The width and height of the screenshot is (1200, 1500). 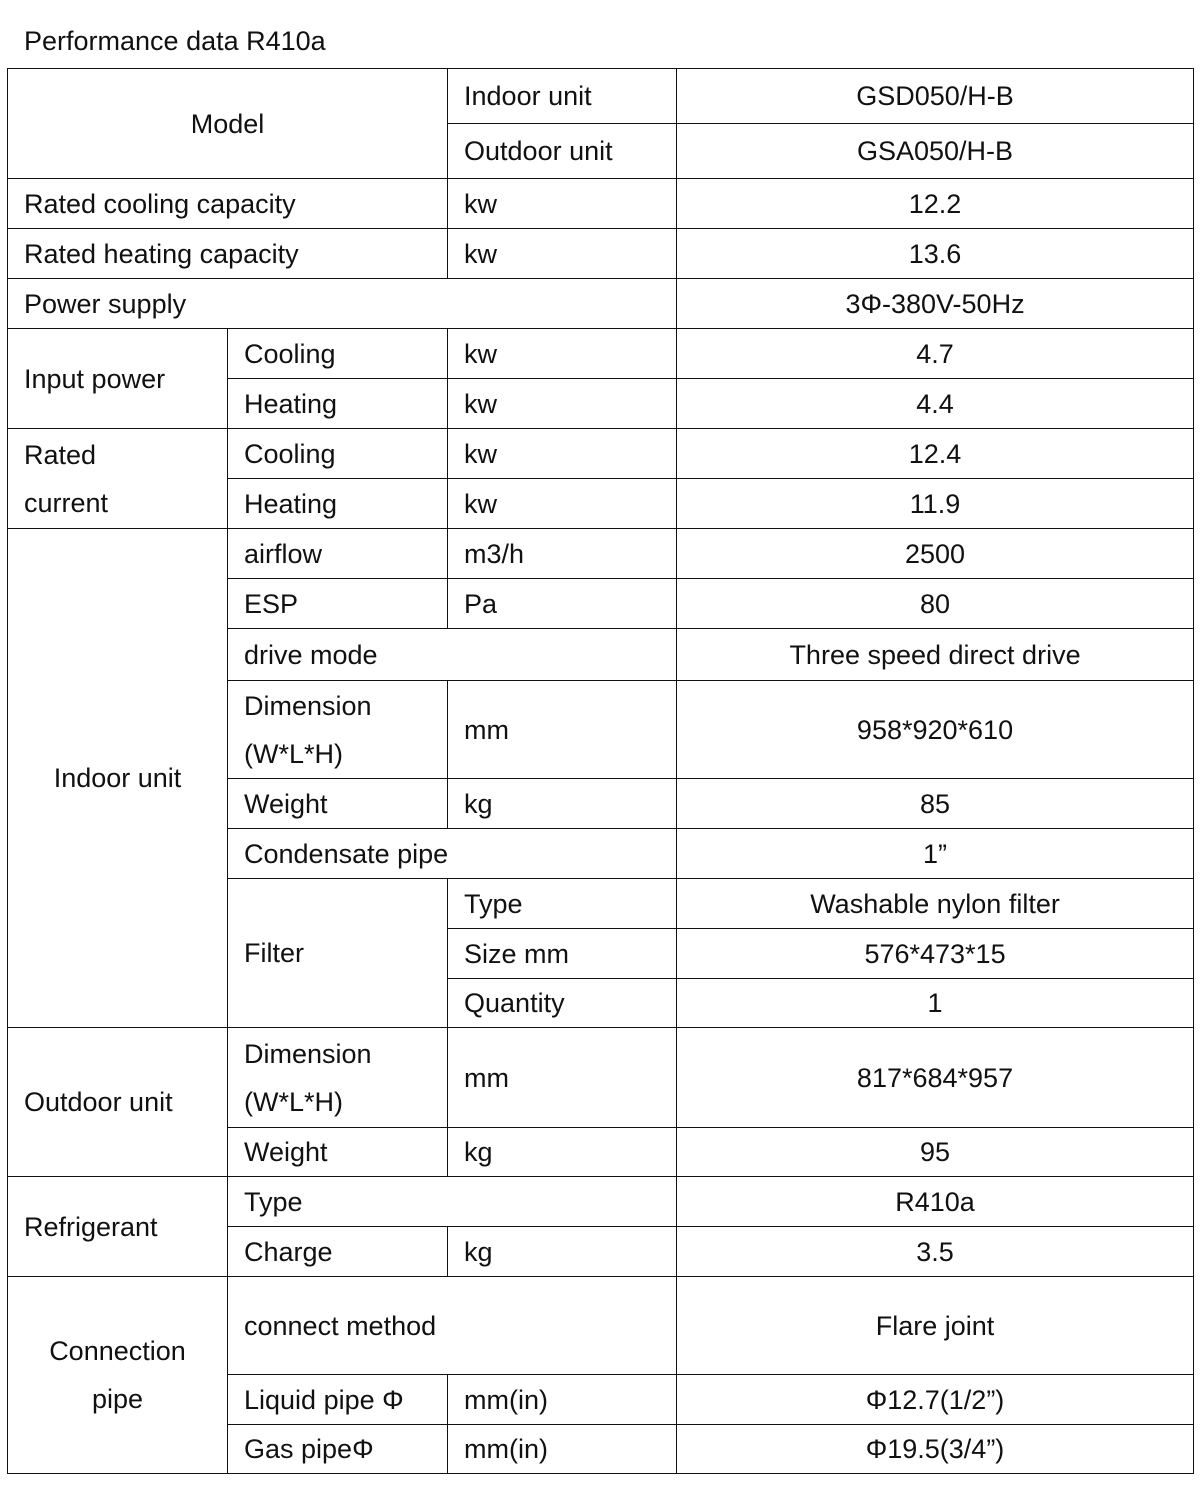 I want to click on group-cell: Outdoor unit, so click(x=117, y=1102).